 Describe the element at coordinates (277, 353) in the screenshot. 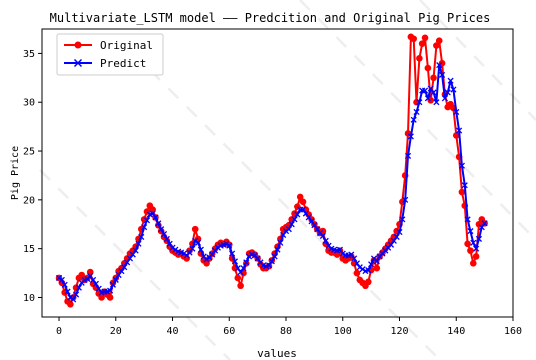

I see `x-axis-label: values` at that location.